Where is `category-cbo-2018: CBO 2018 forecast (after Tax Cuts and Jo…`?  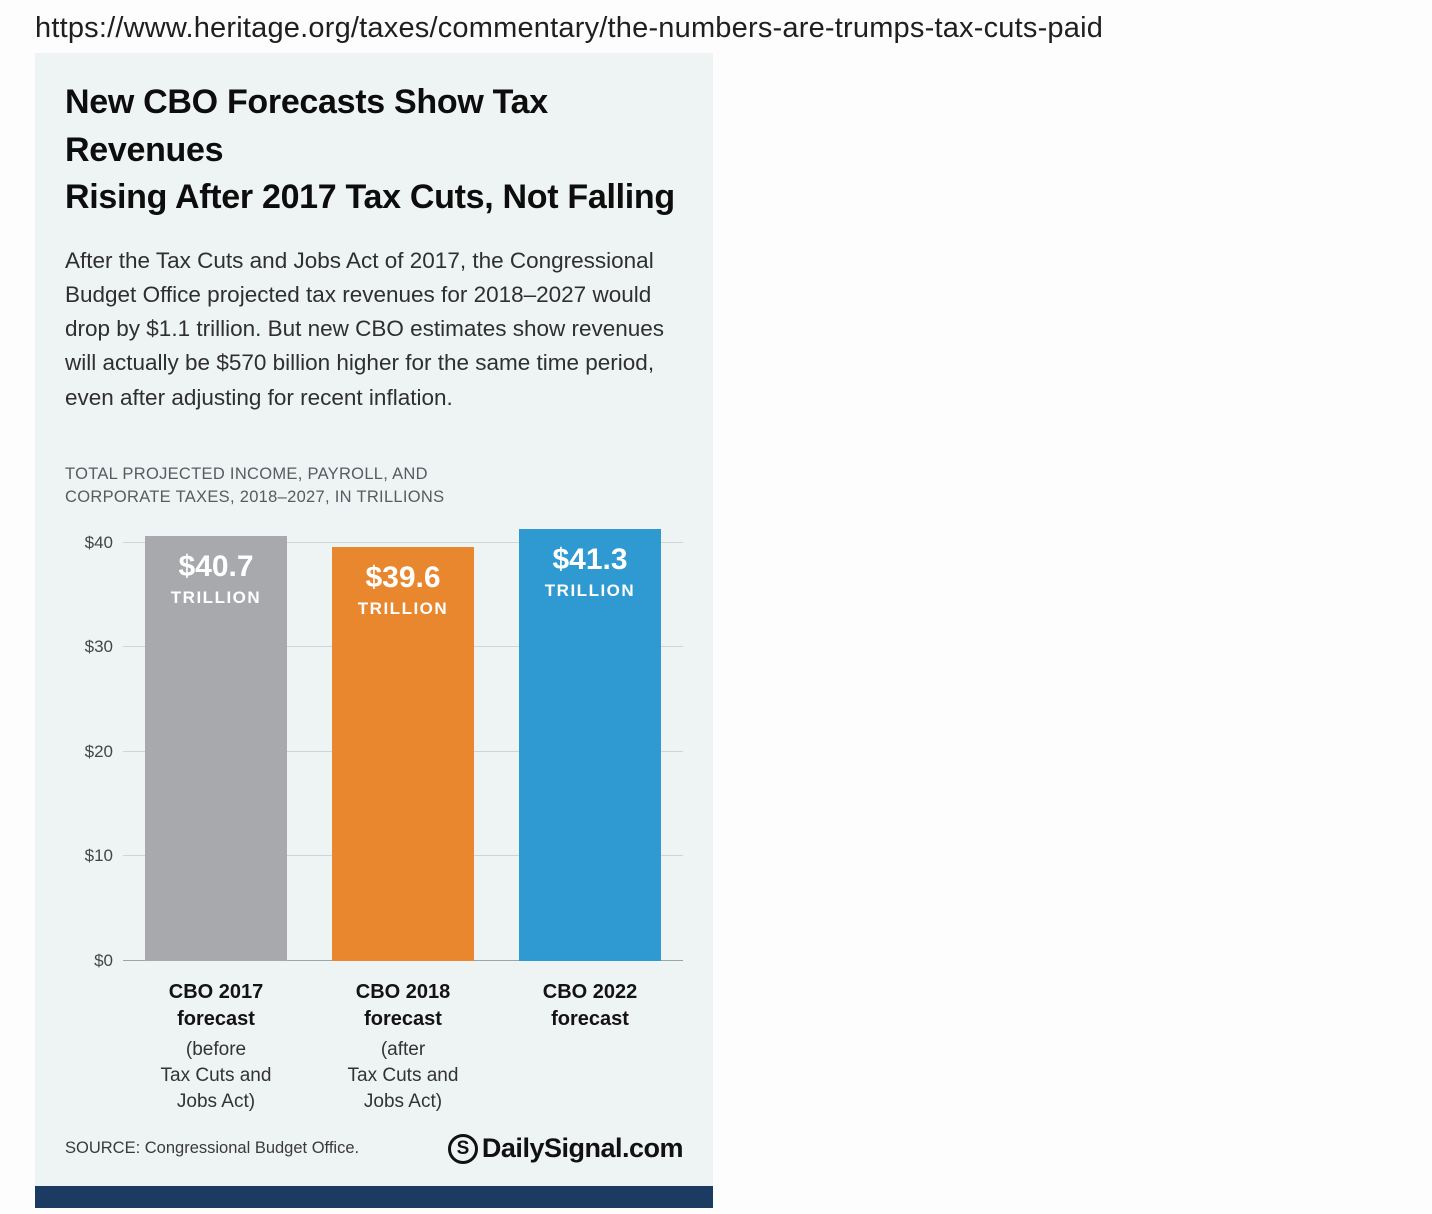 category-cbo-2018: CBO 2018 forecast (after Tax Cuts and Jo… is located at coordinates (403, 1047).